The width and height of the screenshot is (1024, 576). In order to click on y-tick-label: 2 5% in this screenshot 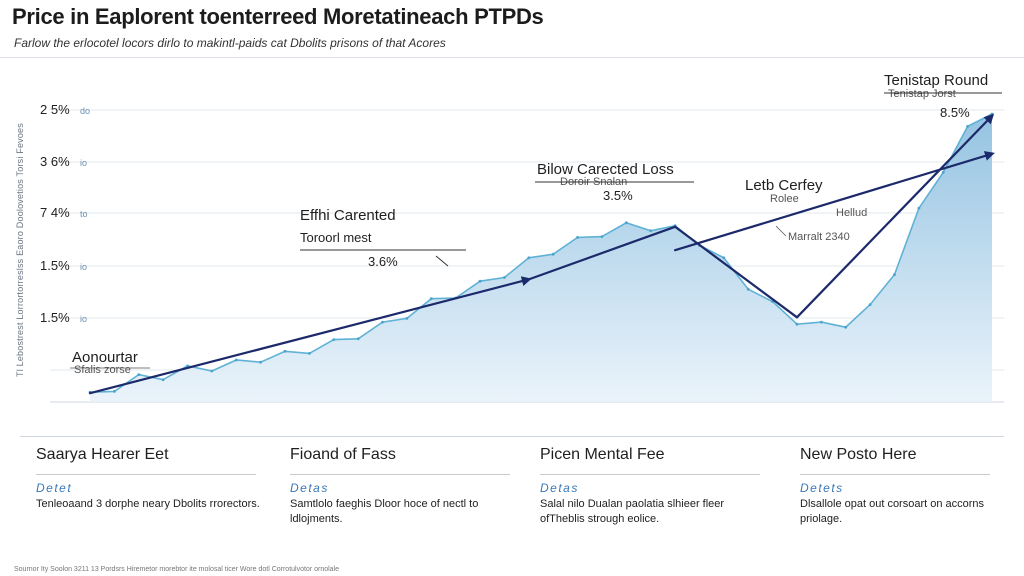, I will do `click(55, 109)`.